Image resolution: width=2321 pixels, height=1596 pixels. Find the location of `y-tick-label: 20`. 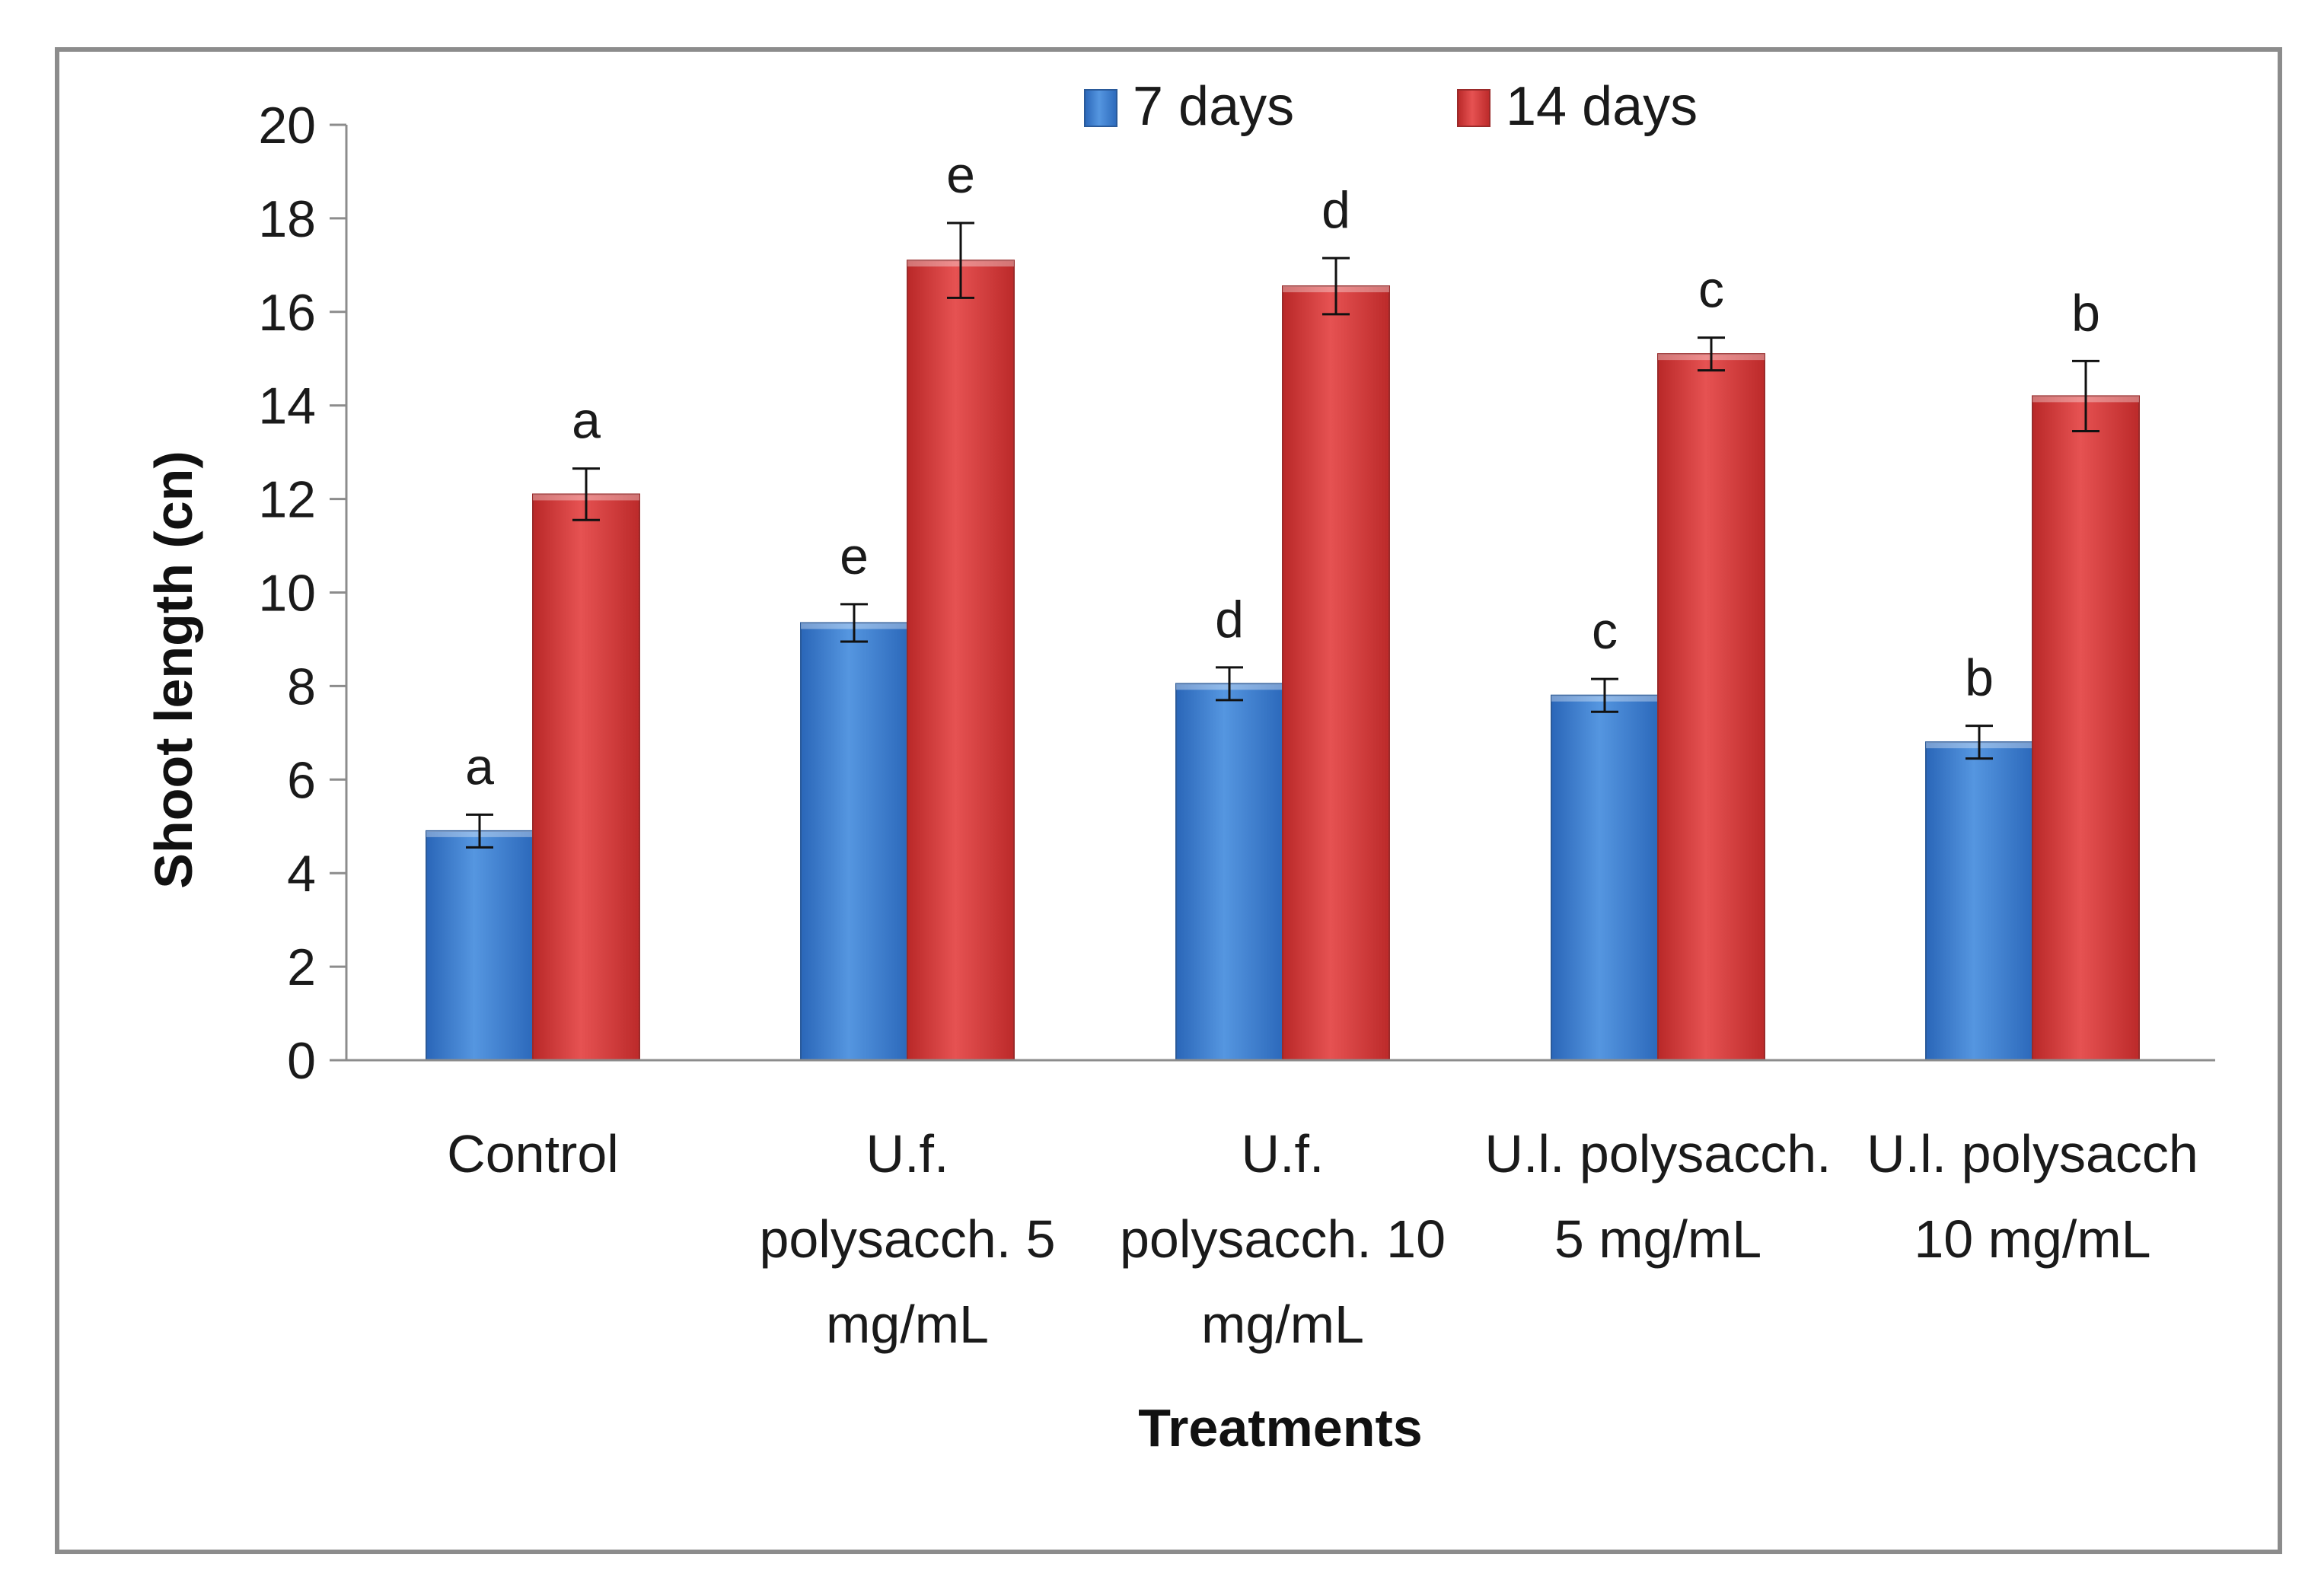

y-tick-label: 20 is located at coordinates (287, 126).